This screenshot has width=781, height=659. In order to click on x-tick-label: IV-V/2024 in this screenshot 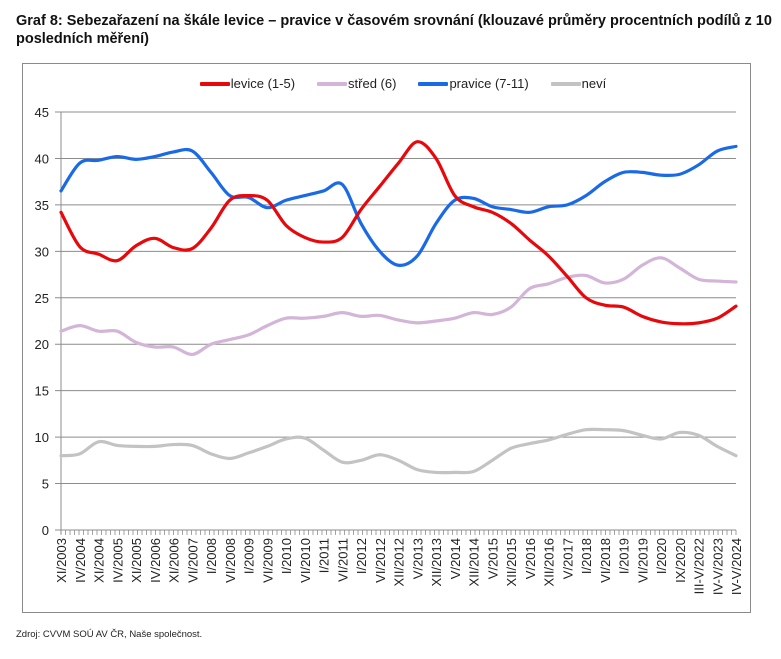, I will do `click(736, 566)`.